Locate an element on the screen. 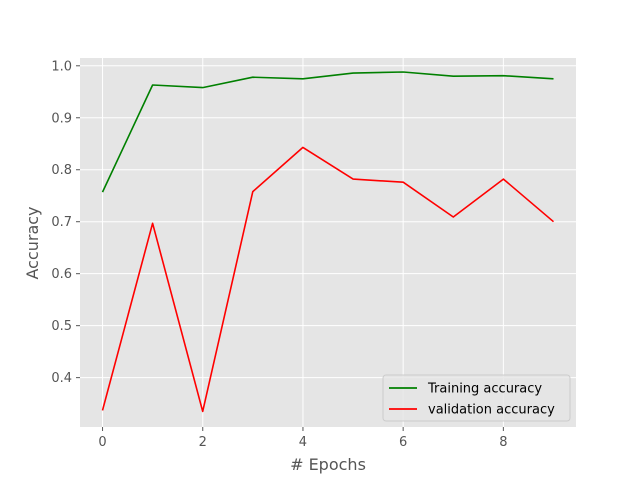  x-axis-label: # Epochs is located at coordinates (328, 464).